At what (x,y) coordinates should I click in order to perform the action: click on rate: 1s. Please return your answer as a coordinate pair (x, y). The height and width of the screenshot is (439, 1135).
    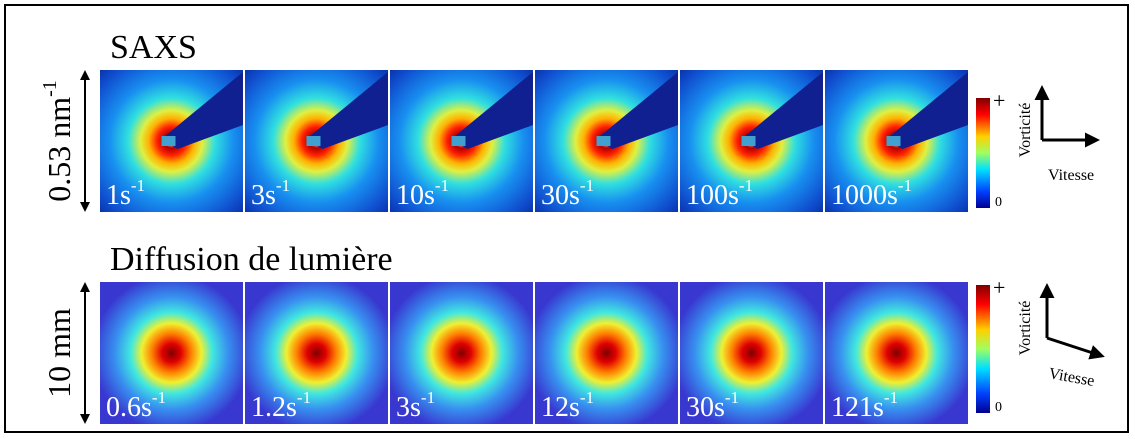
    Looking at the image, I should click on (118, 195).